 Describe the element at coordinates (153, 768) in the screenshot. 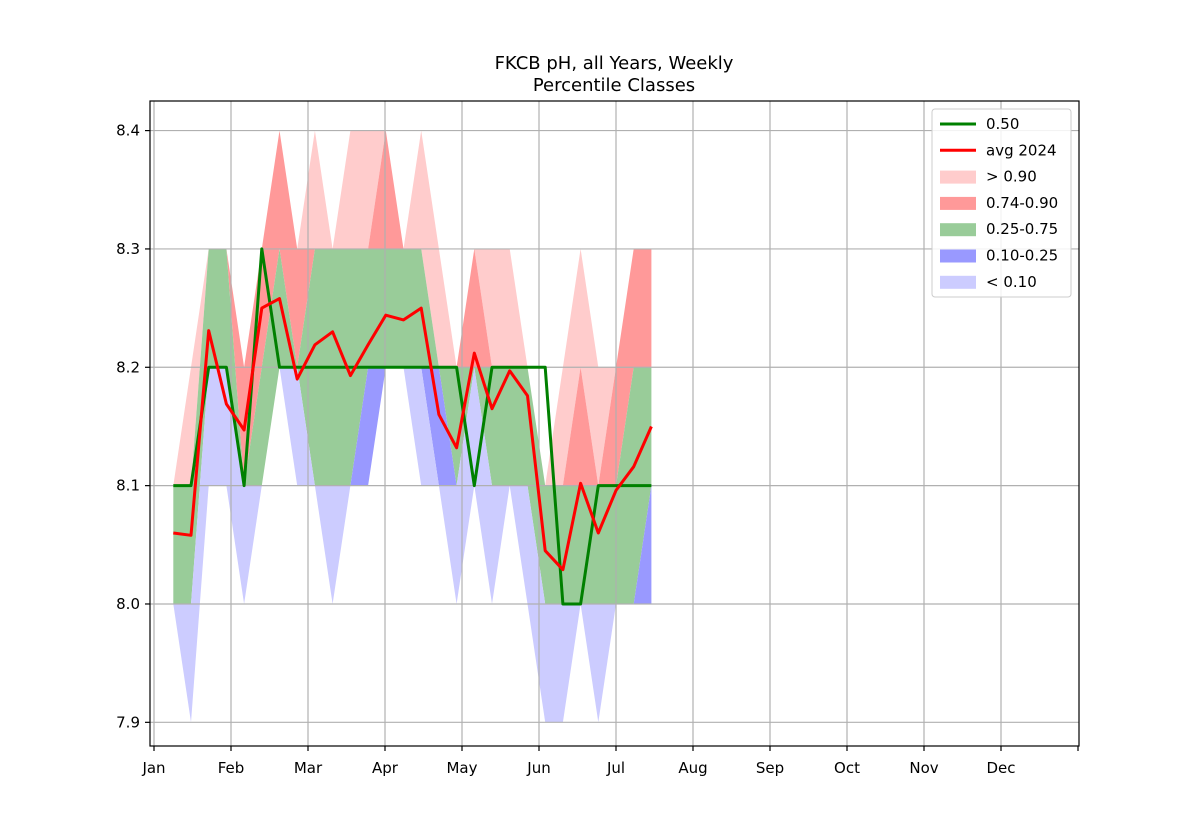

I see `x-tick-label-jan: Jan` at that location.